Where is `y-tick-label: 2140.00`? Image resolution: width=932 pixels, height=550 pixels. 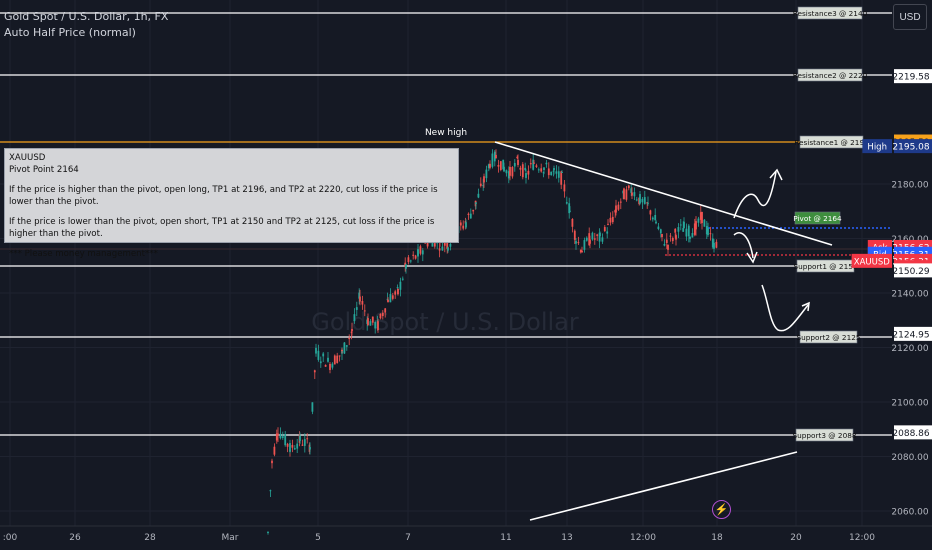 y-tick-label: 2140.00 is located at coordinates (909, 295).